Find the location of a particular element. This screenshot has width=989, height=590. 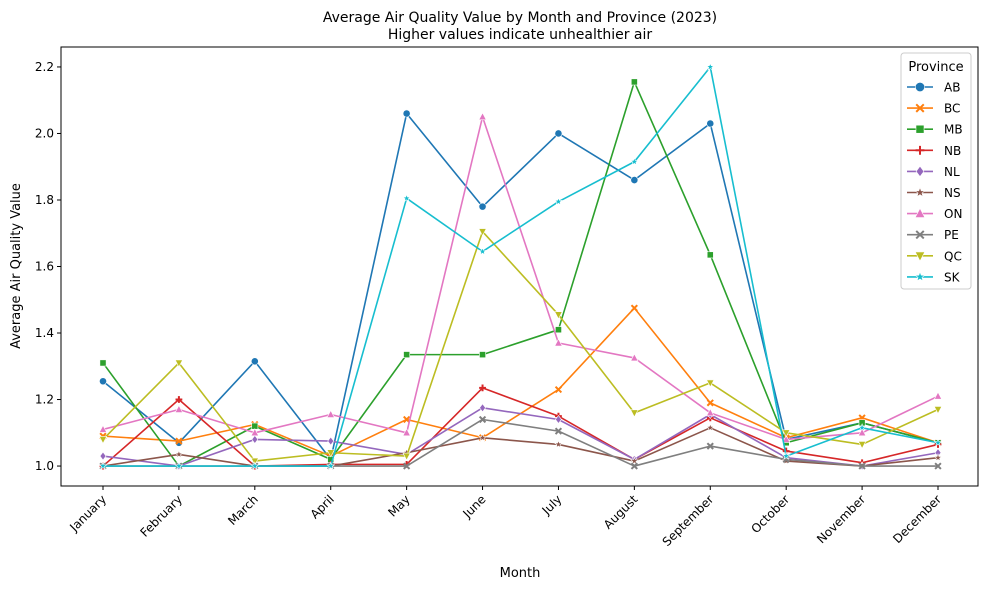

point-ab-june is located at coordinates (482, 206).